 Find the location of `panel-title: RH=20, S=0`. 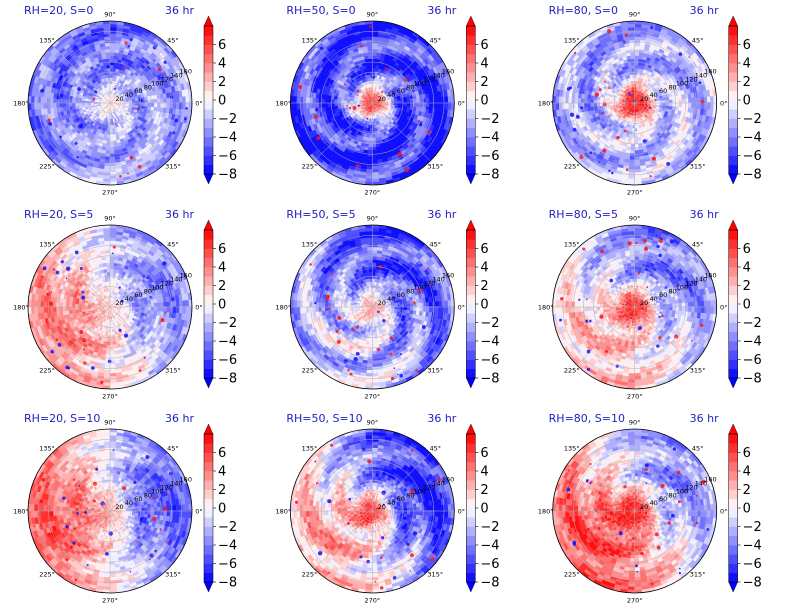

panel-title: RH=20, S=0 is located at coordinates (58, 10).